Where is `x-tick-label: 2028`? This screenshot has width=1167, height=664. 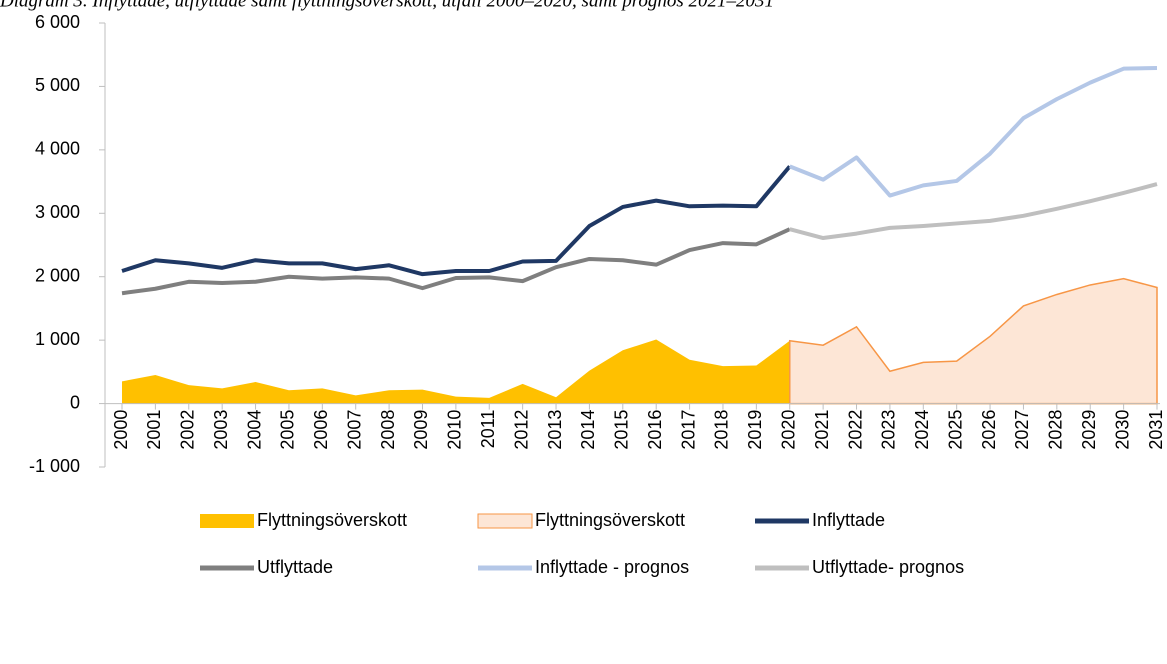
x-tick-label: 2028 is located at coordinates (1056, 430).